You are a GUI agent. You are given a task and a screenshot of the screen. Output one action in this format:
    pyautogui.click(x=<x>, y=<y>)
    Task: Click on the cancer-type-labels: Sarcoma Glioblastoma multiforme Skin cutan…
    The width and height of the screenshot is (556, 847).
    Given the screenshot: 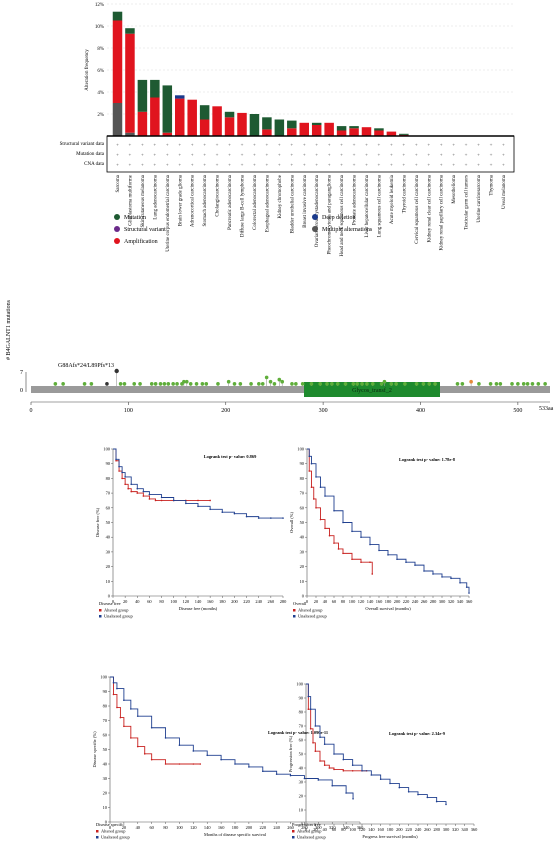 What is the action you would take?
    pyautogui.click(x=311, y=215)
    